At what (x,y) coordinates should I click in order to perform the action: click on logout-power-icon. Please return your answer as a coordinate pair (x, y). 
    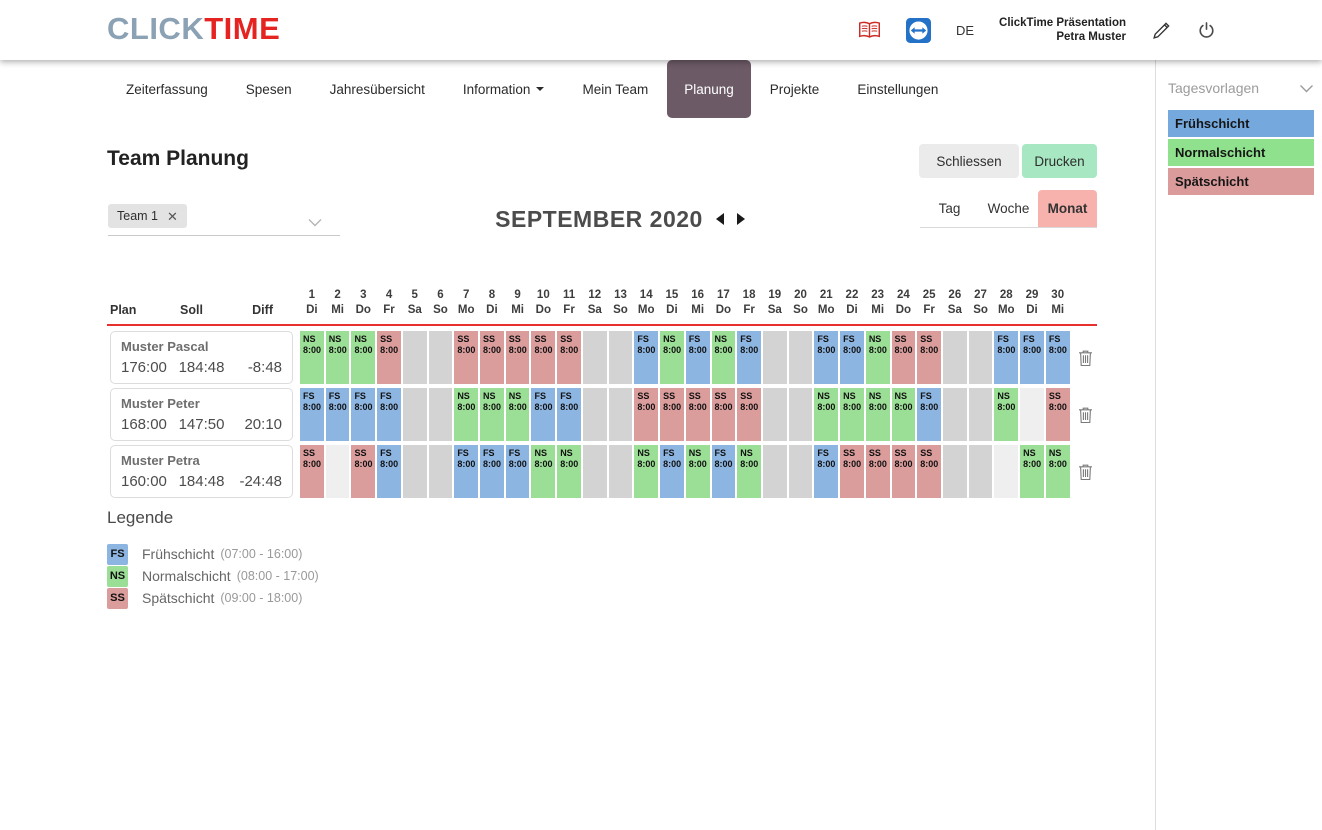
    Looking at the image, I should click on (1206, 30).